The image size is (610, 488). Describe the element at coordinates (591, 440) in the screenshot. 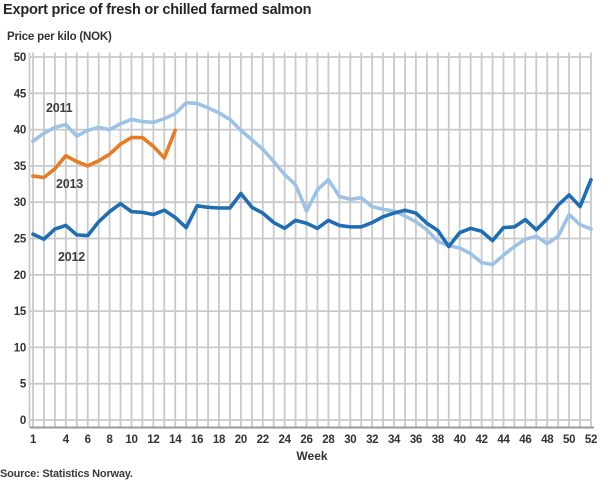

I see `x-tick-label: 52` at that location.